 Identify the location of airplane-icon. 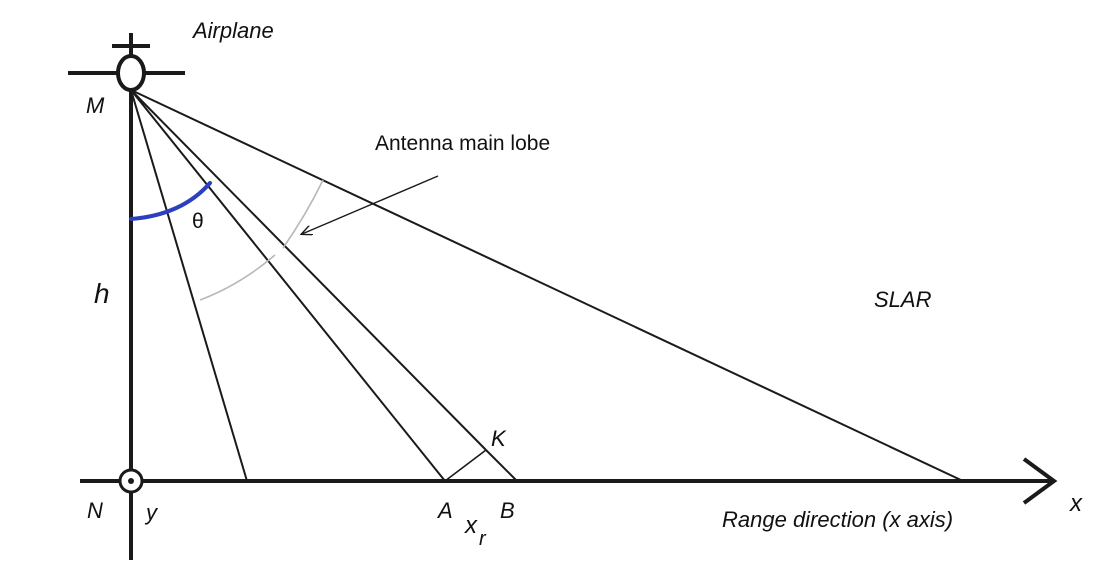
(126, 62).